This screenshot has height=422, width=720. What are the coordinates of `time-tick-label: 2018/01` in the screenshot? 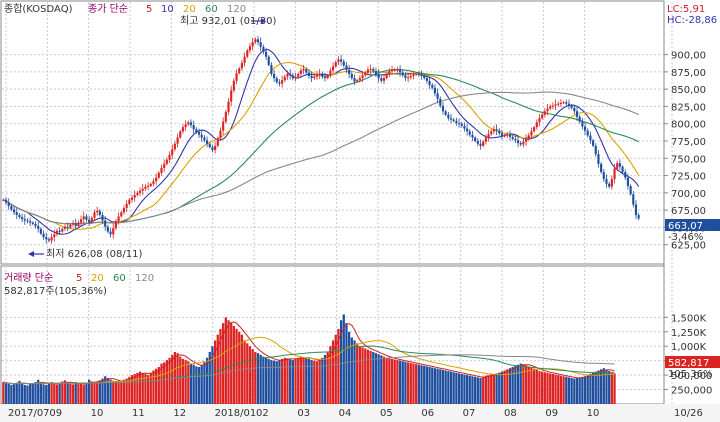 It's located at (236, 413).